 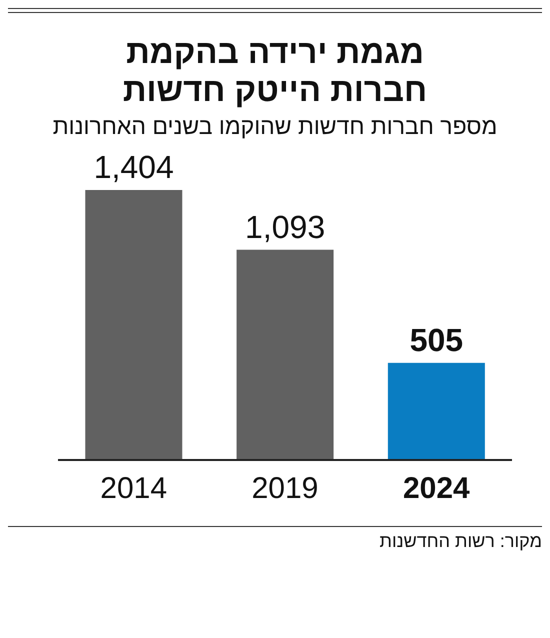 I want to click on data-label: 1,093, so click(x=285, y=226).